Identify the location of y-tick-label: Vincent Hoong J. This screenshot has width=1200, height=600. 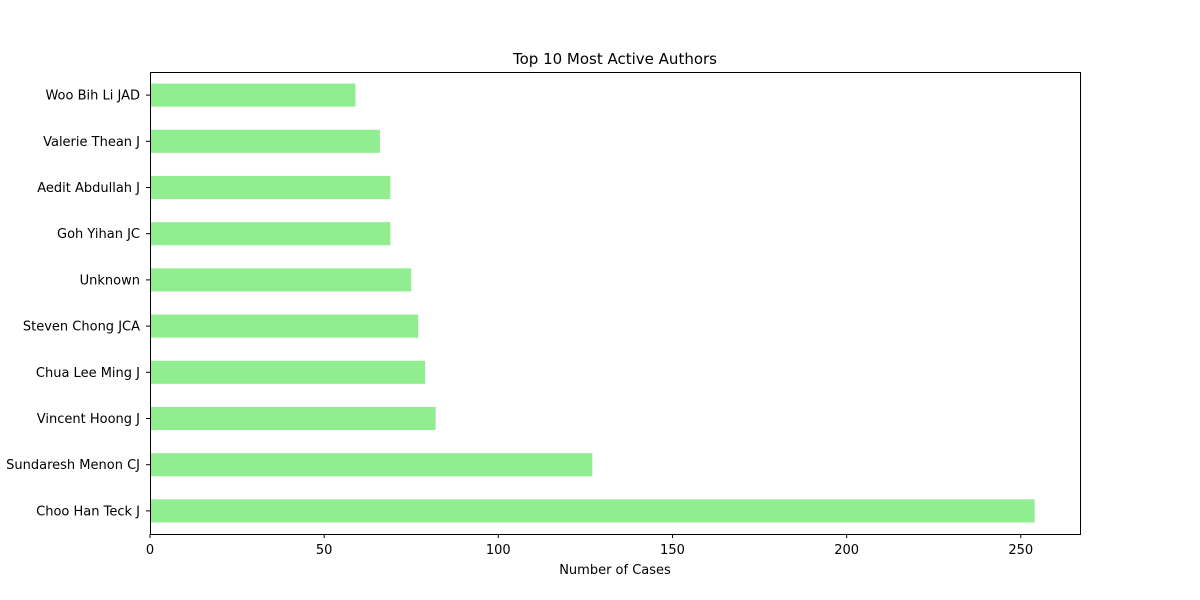
(88, 419).